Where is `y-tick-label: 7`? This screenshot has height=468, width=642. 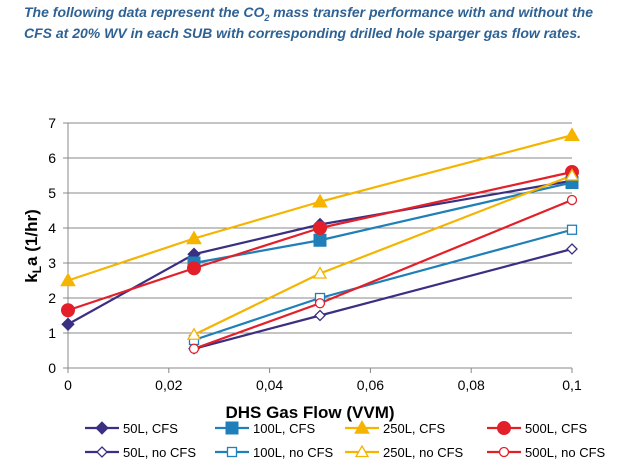 y-tick-label: 7 is located at coordinates (52, 123).